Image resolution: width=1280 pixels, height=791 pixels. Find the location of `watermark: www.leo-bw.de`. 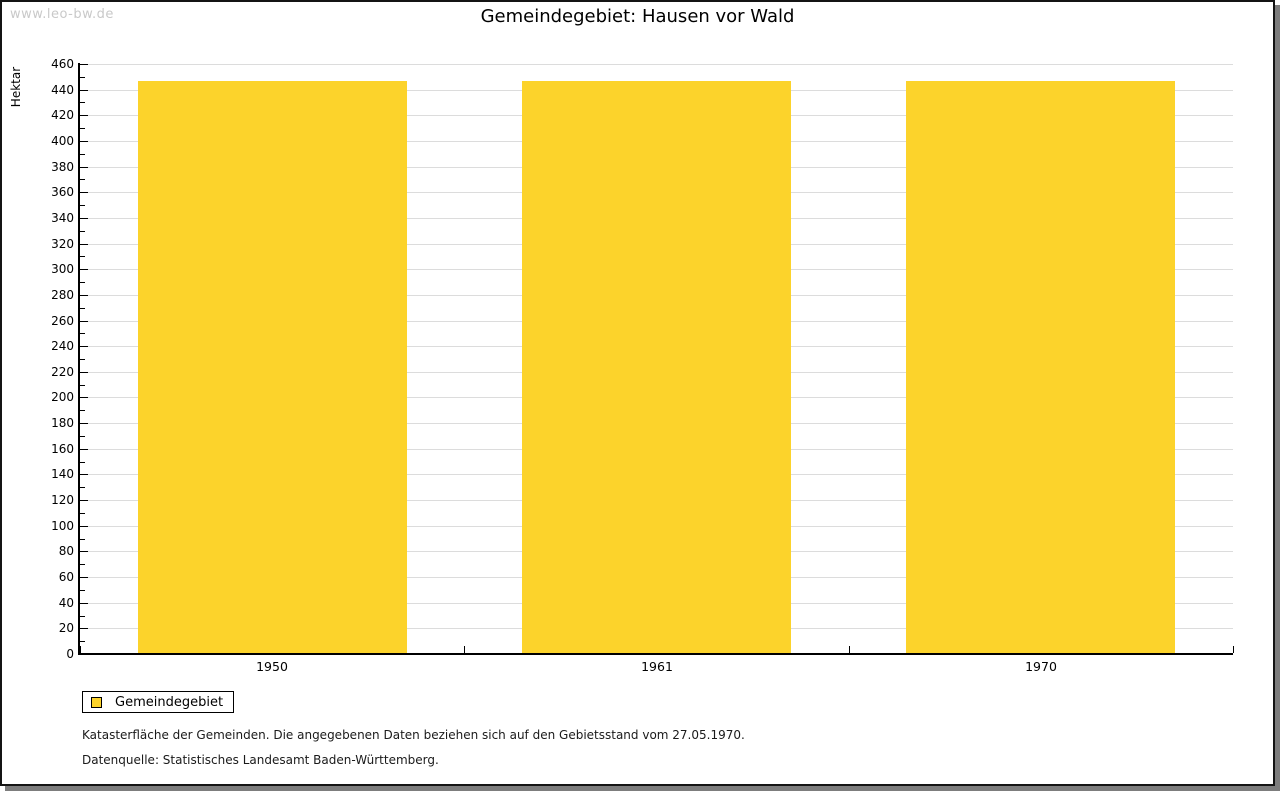

watermark: www.leo-bw.de is located at coordinates (62, 14).